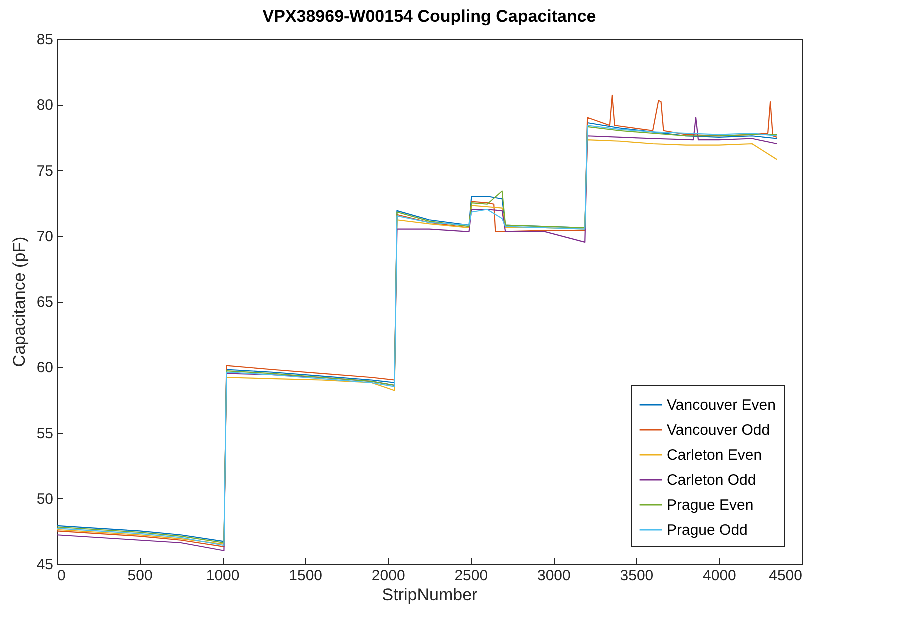  I want to click on x-tick-label: 2500, so click(471, 576).